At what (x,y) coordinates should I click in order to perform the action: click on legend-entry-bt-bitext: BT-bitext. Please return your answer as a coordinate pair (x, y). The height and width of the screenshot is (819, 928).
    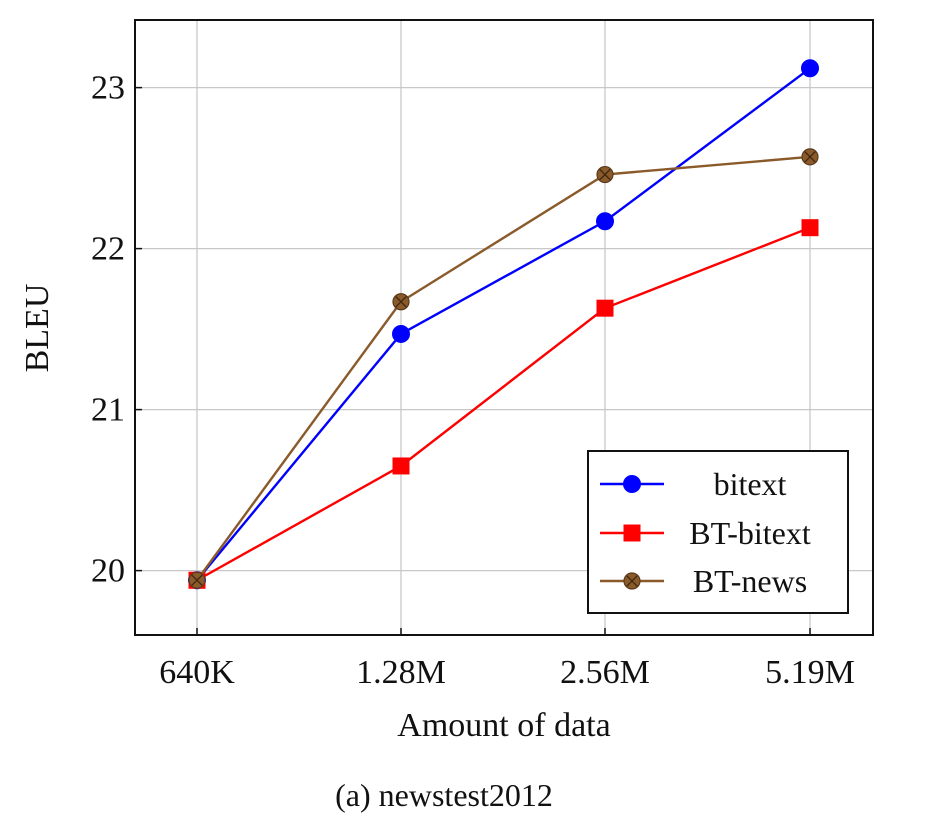
    Looking at the image, I should click on (705, 533).